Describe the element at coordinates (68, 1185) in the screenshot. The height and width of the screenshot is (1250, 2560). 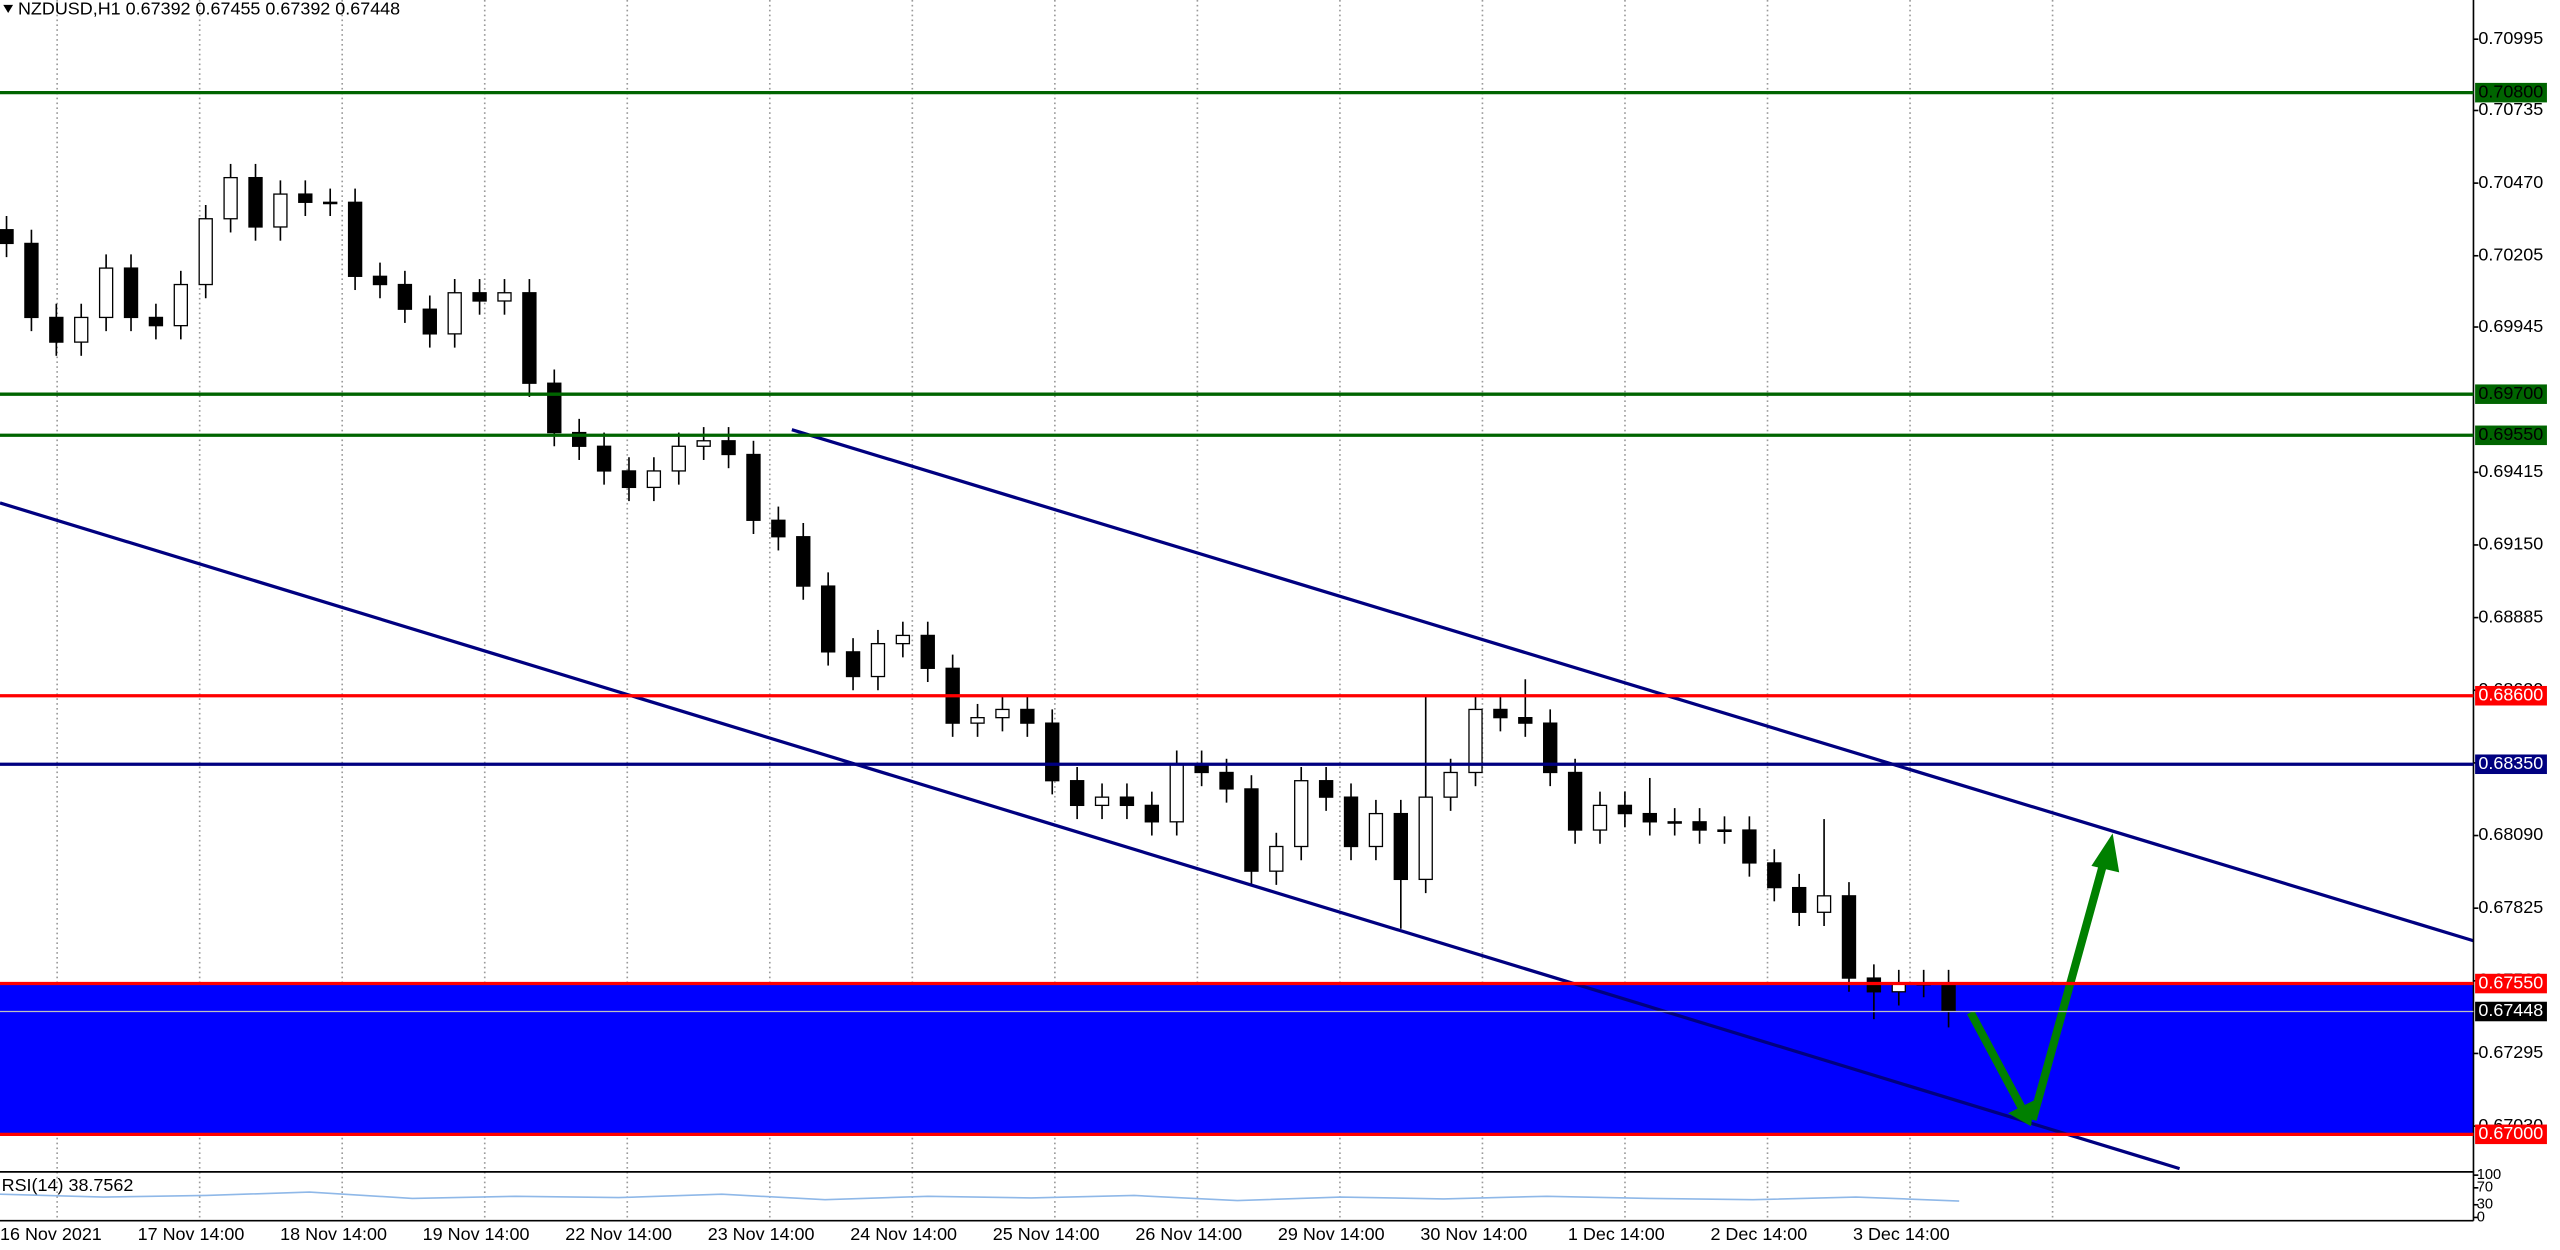
I see `rsi-label: RSI(14) 38.7562` at that location.